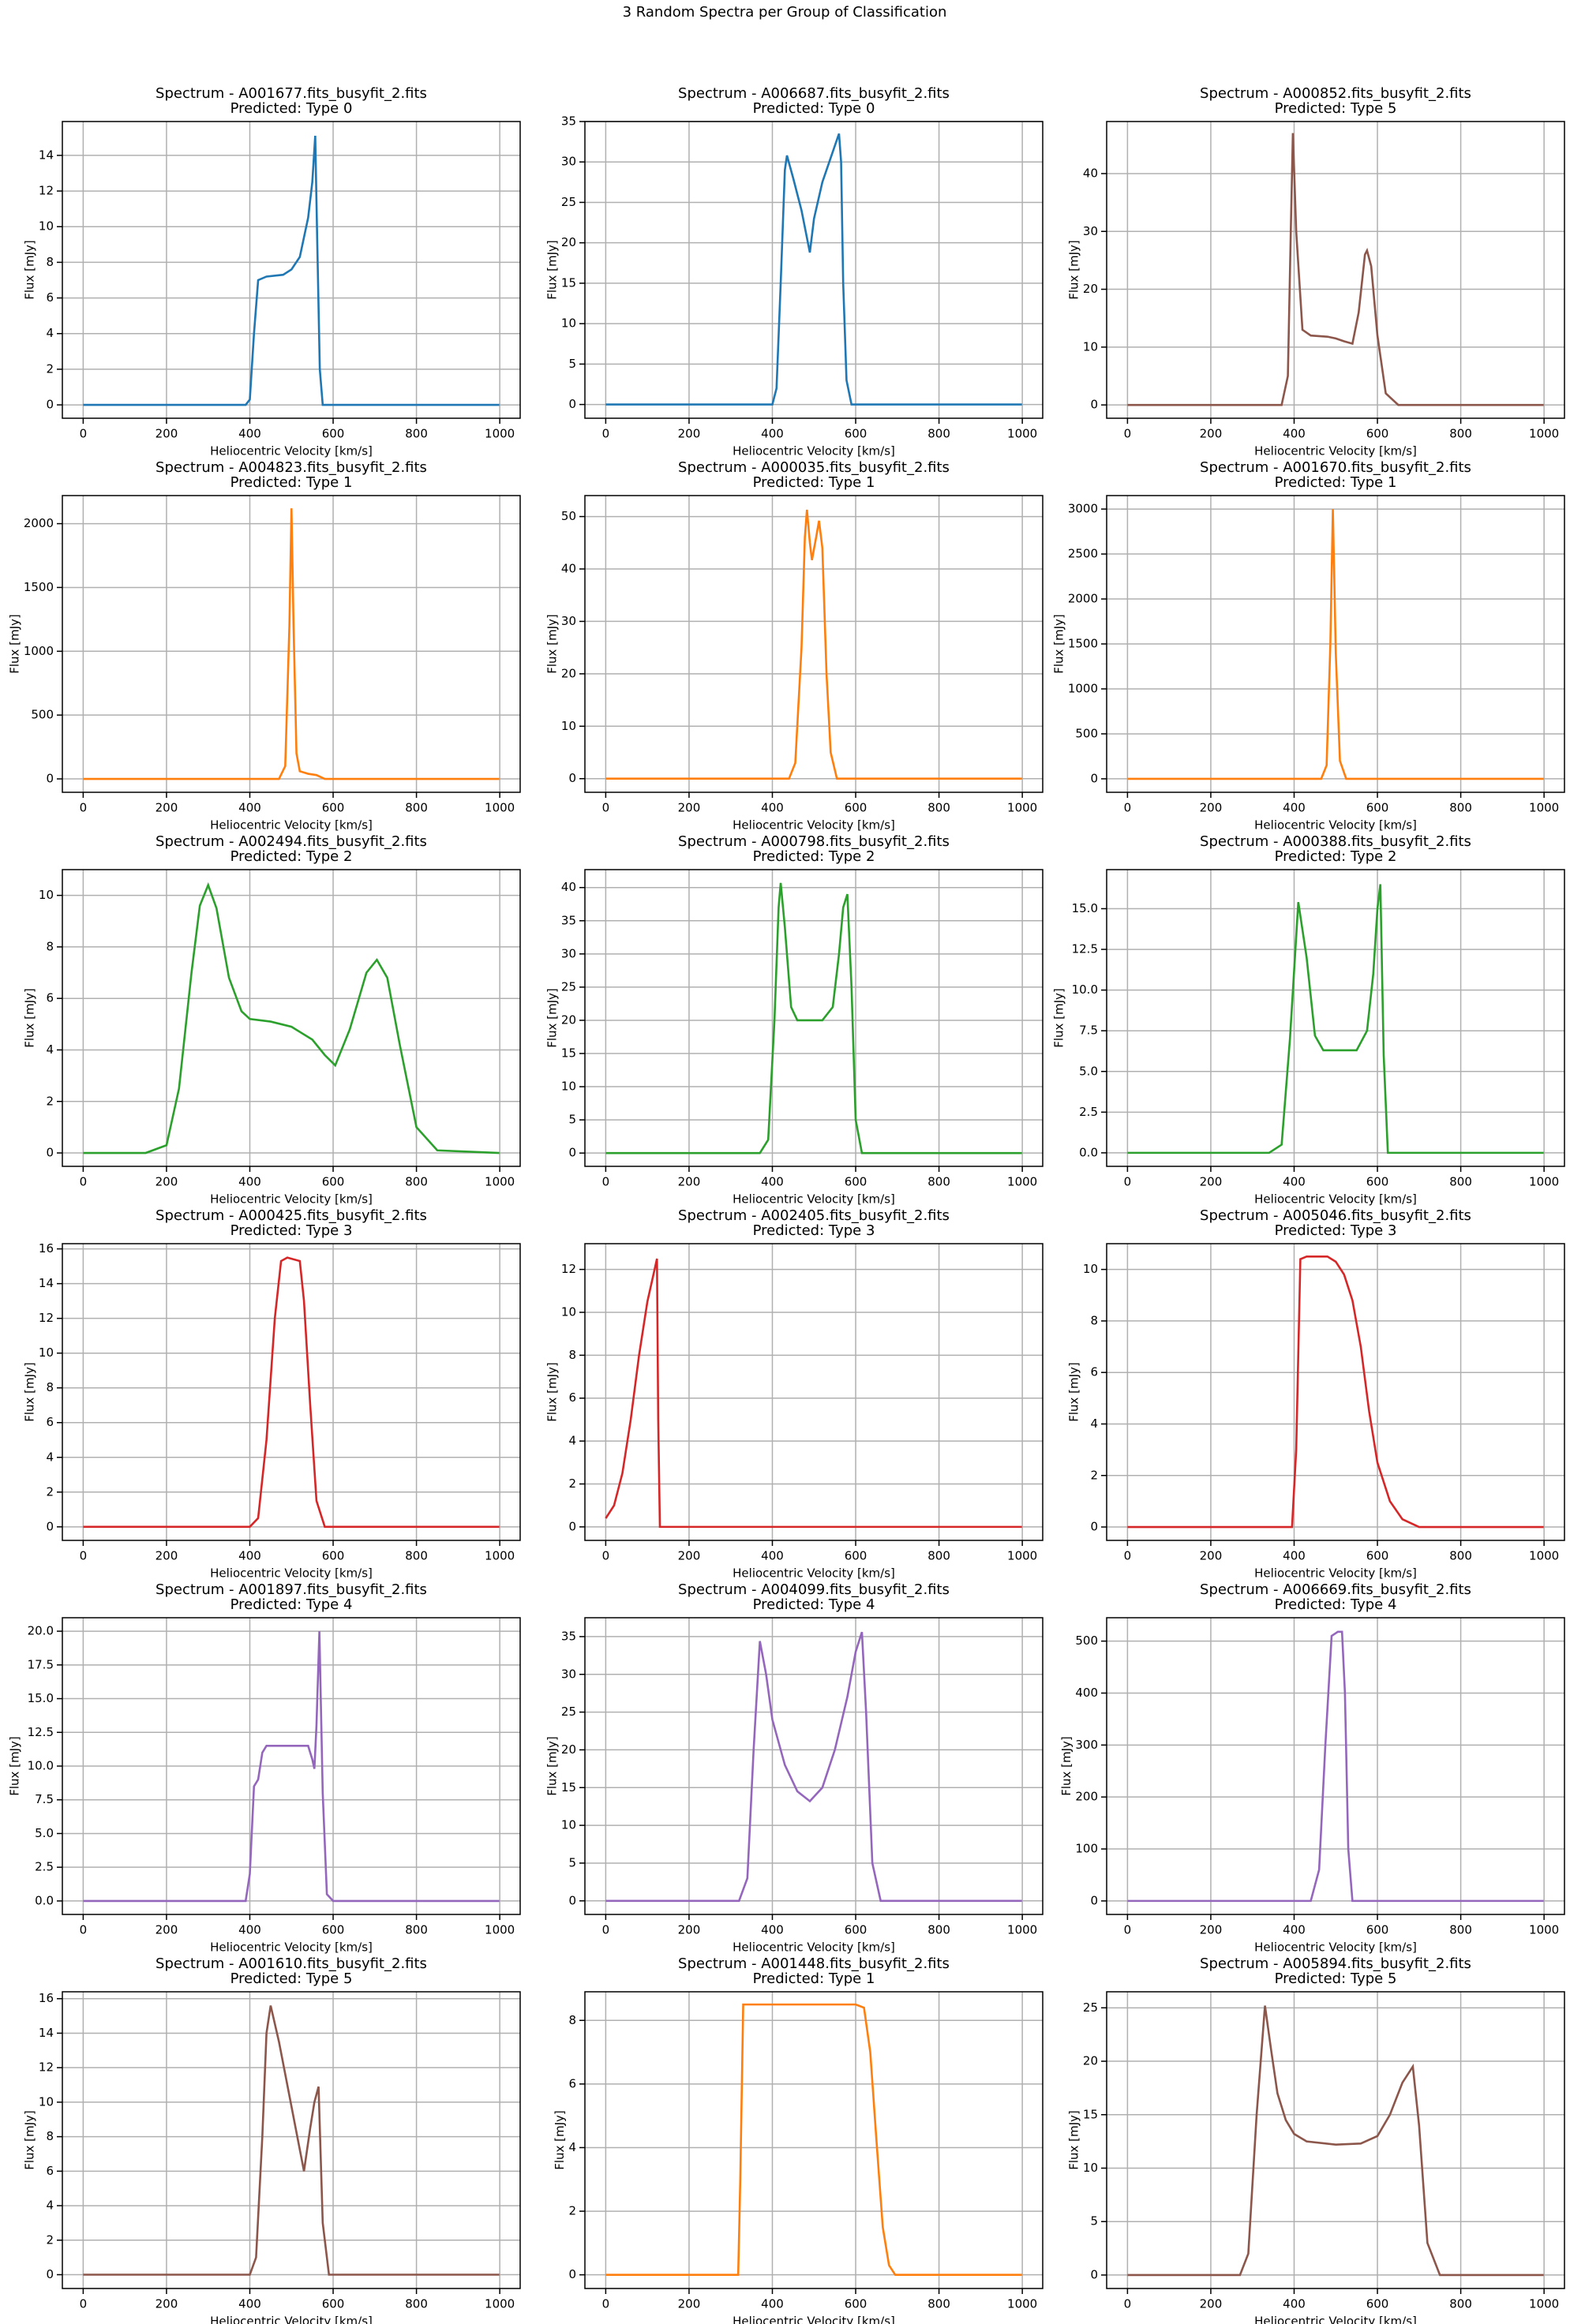 This screenshot has height=2324, width=1570. I want to click on y-tick-label: 12.5, so click(41, 1732).